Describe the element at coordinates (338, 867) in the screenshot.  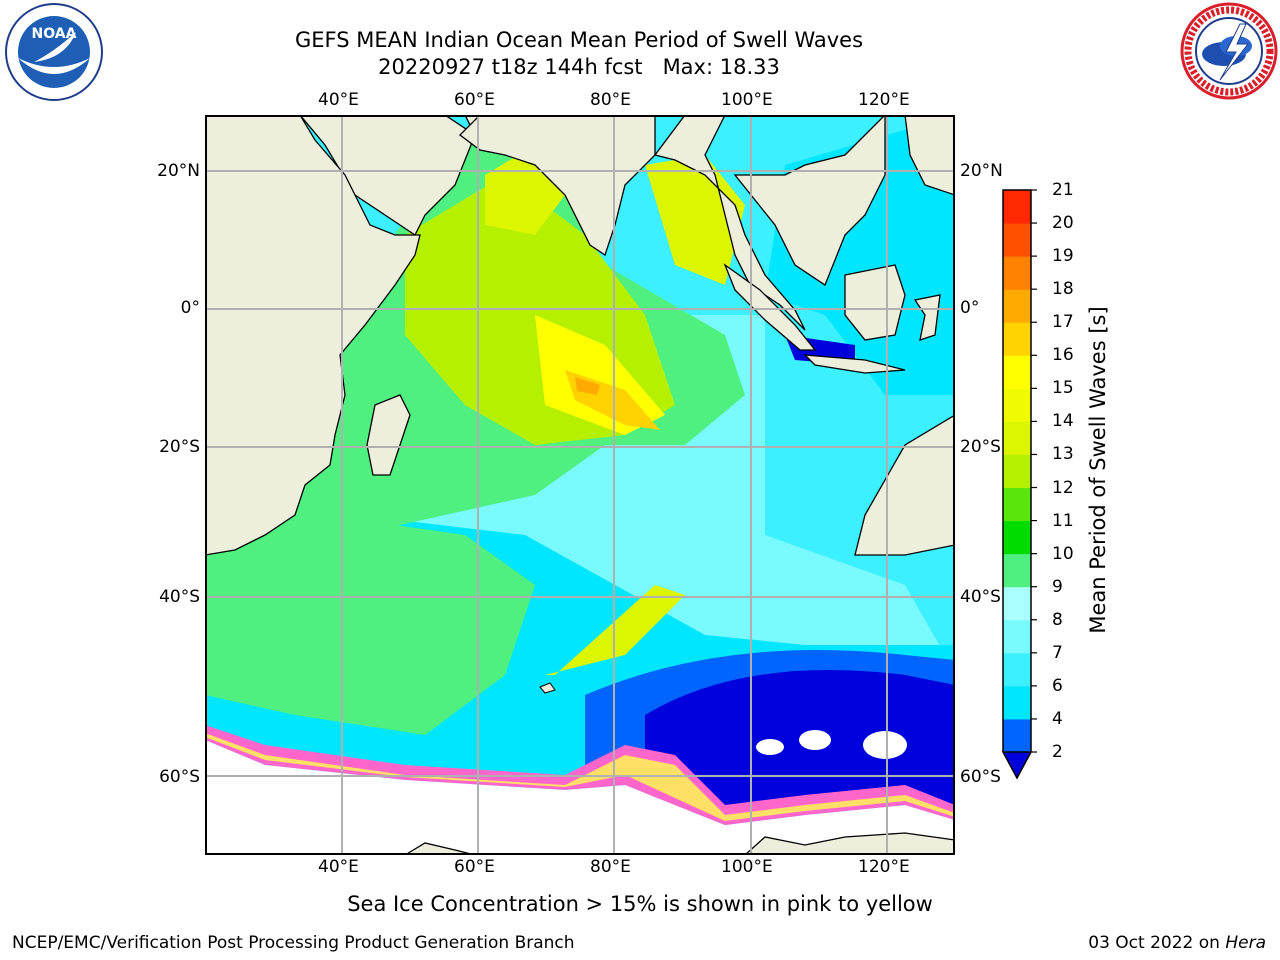
I see `lon-label-bottom: 40°E` at that location.